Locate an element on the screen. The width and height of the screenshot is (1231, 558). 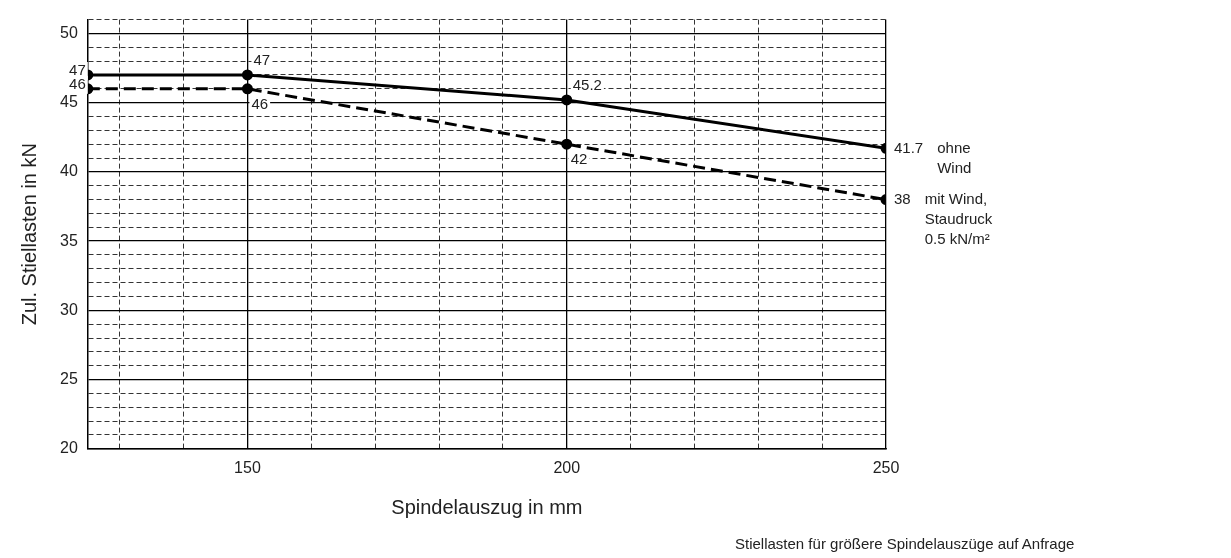
y-tick-label: 25 is located at coordinates (69, 378).